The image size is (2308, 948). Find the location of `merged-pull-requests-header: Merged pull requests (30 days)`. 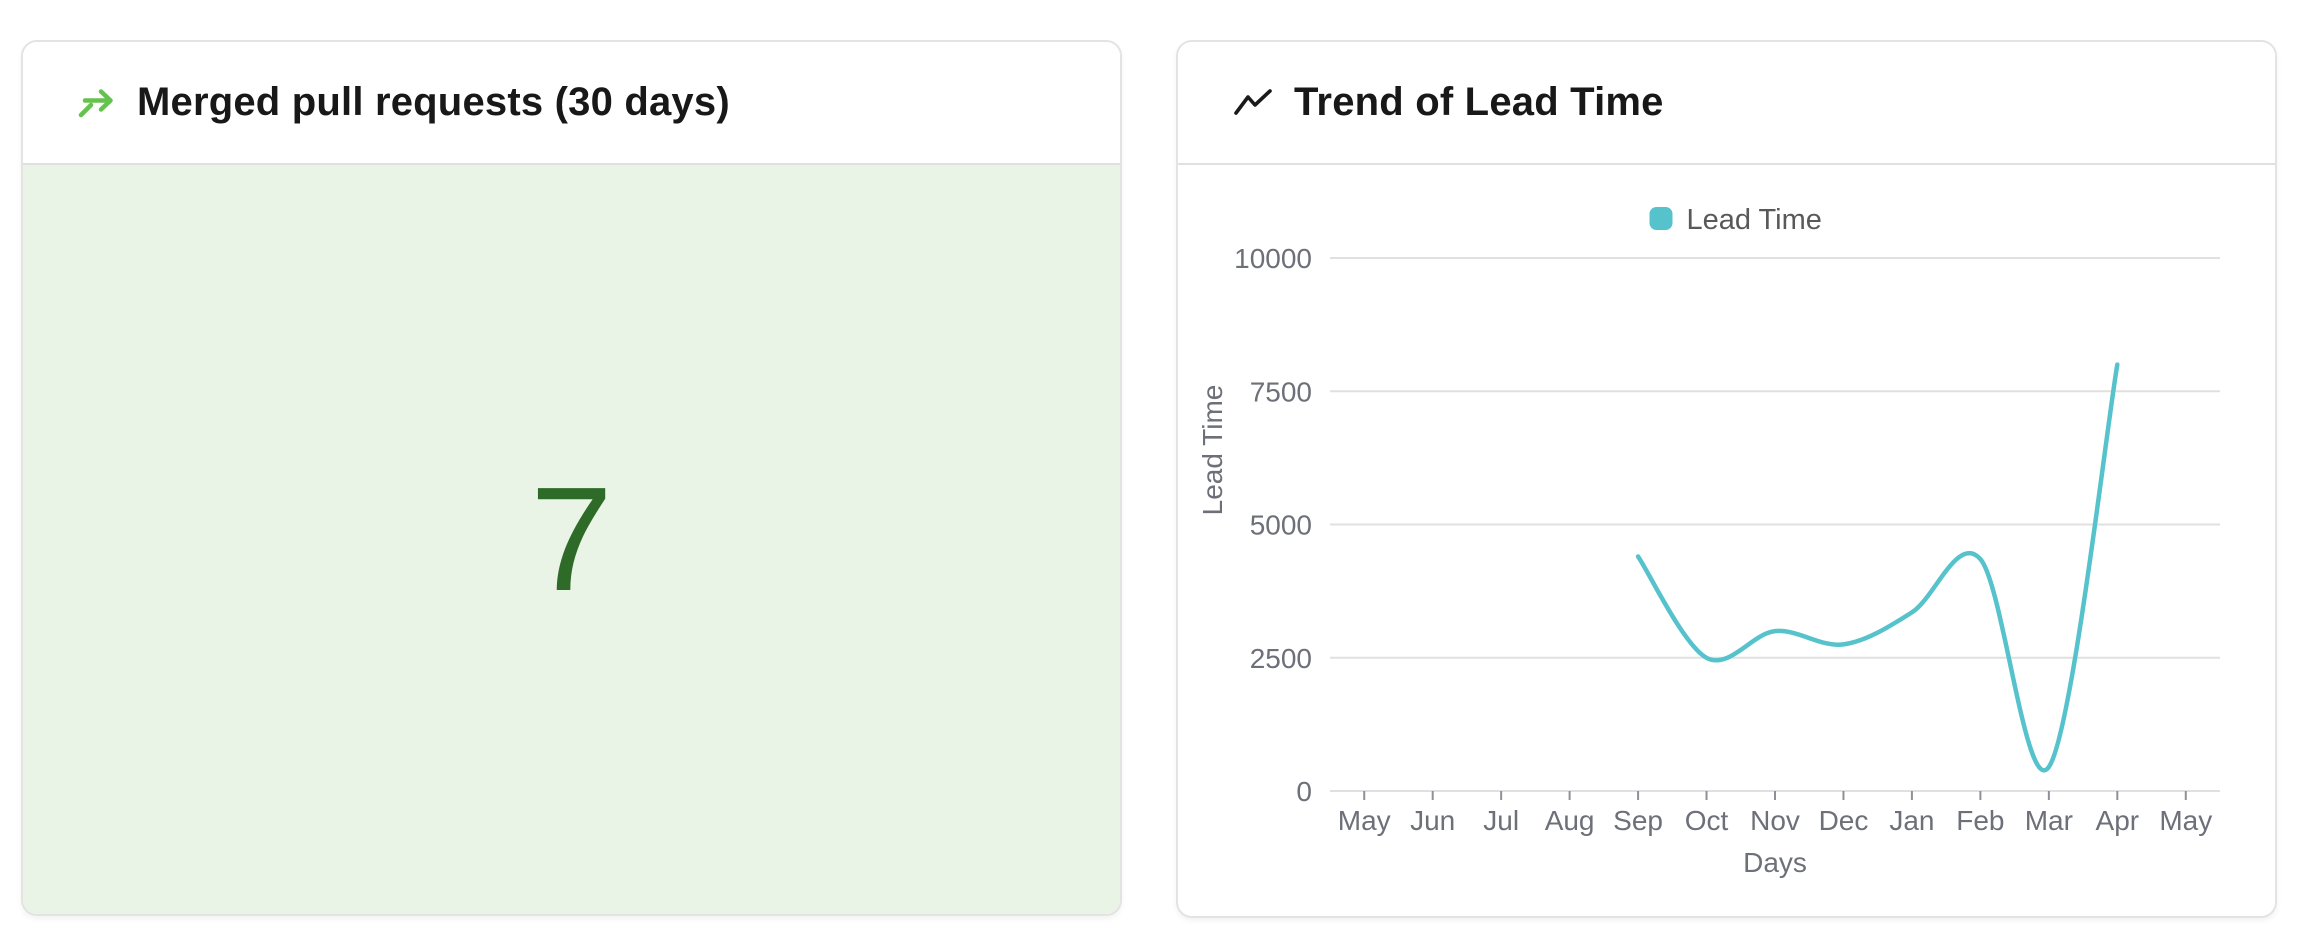

merged-pull-requests-header: Merged pull requests (30 days) is located at coordinates (571, 103).